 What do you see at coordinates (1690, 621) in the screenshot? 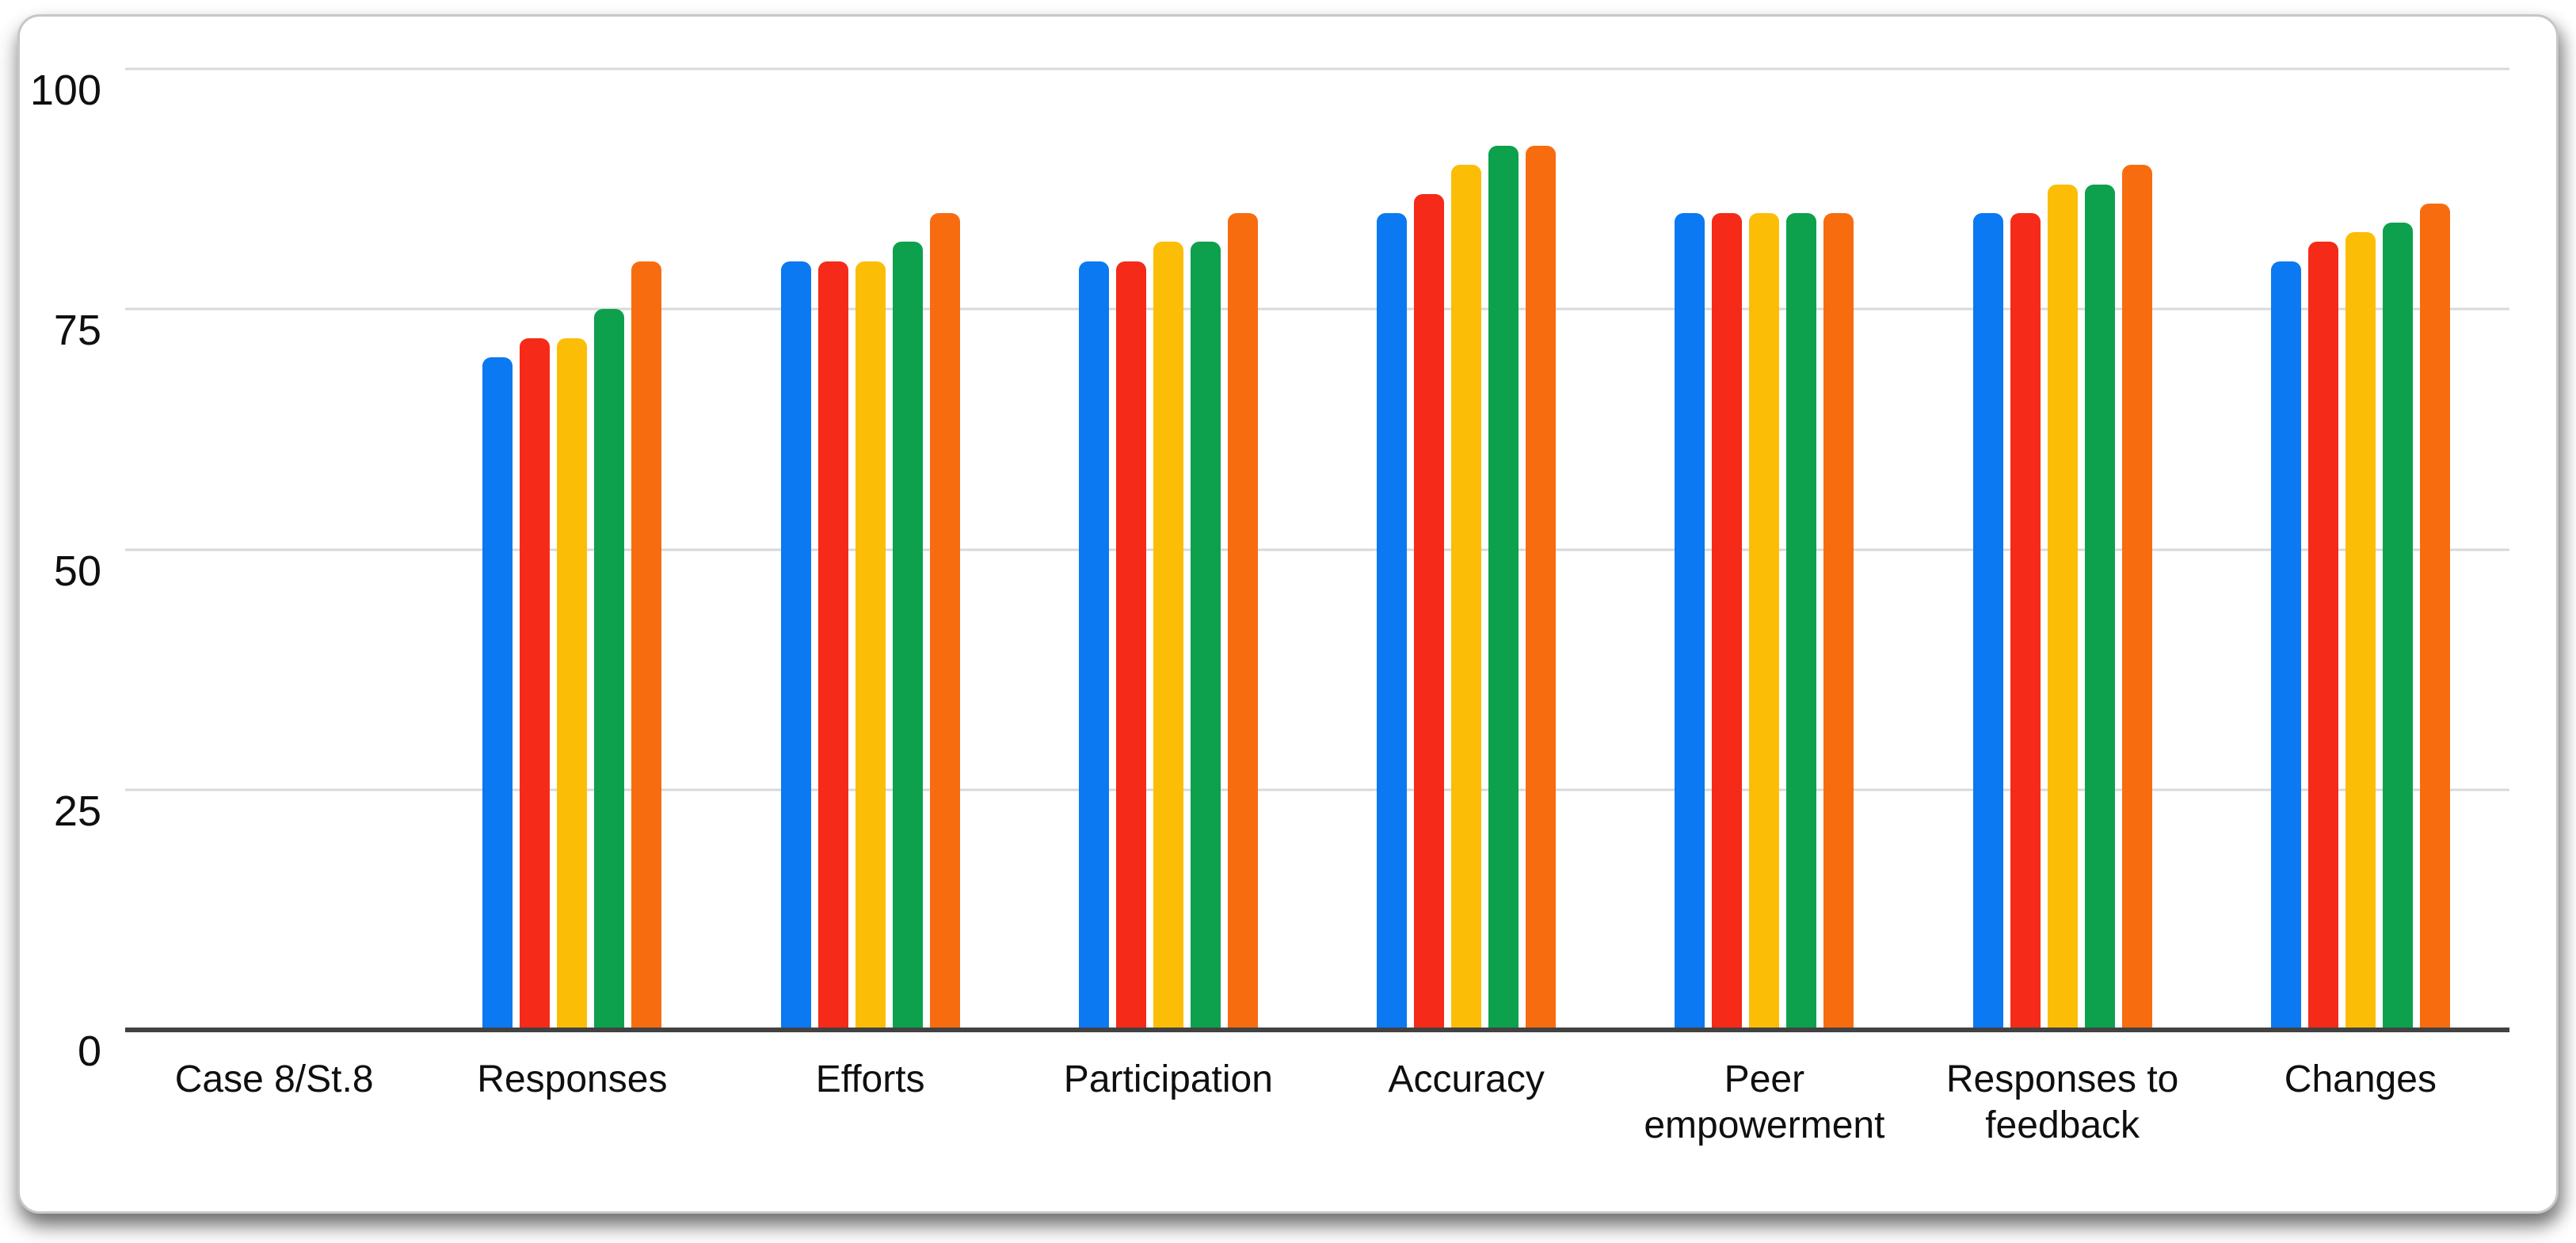
I see `bar-series1-cat5` at bounding box center [1690, 621].